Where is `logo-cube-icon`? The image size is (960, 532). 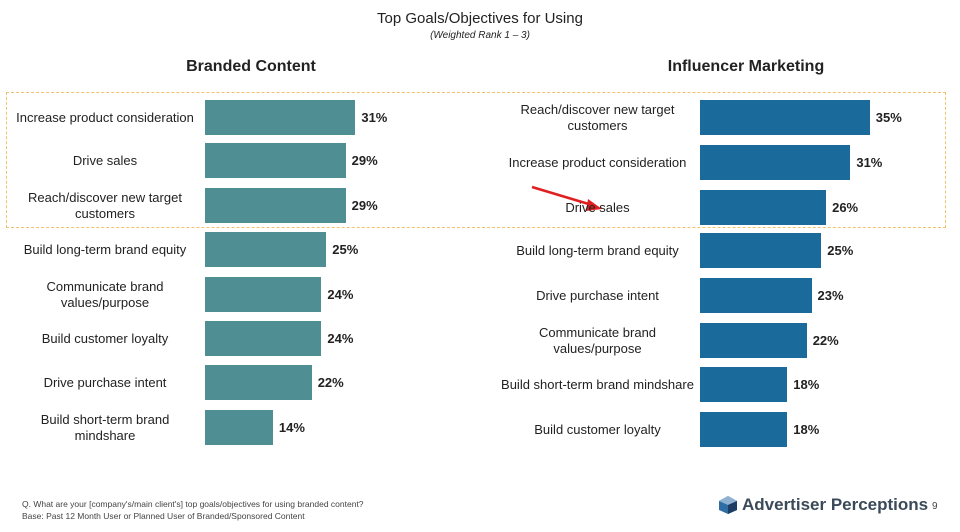 logo-cube-icon is located at coordinates (728, 505).